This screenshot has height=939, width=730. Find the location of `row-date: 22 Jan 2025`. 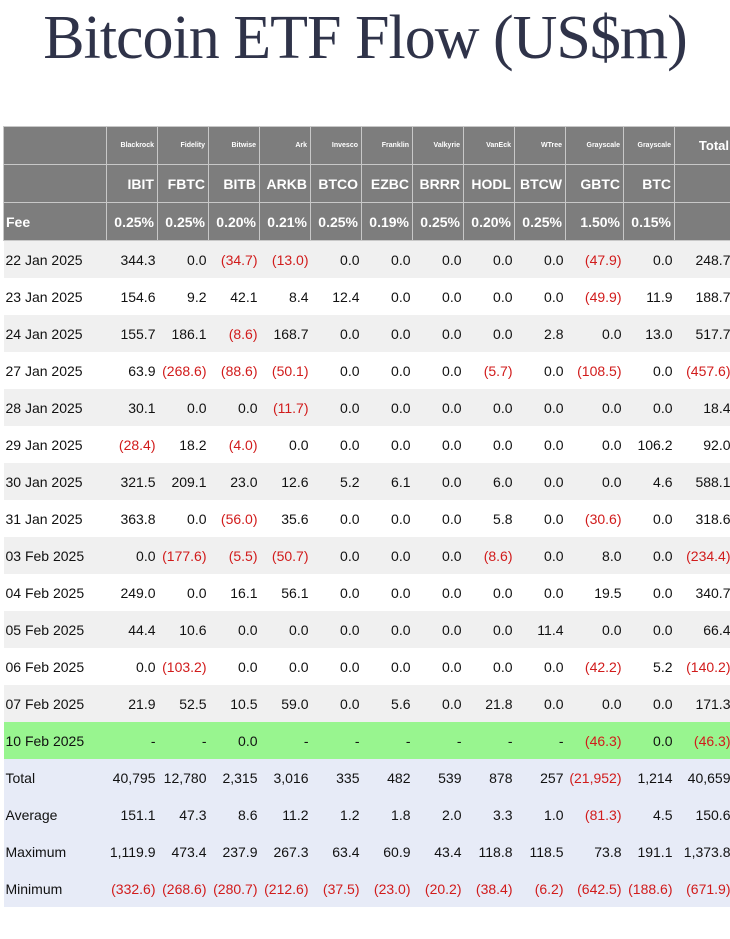

row-date: 22 Jan 2025 is located at coordinates (55, 259).